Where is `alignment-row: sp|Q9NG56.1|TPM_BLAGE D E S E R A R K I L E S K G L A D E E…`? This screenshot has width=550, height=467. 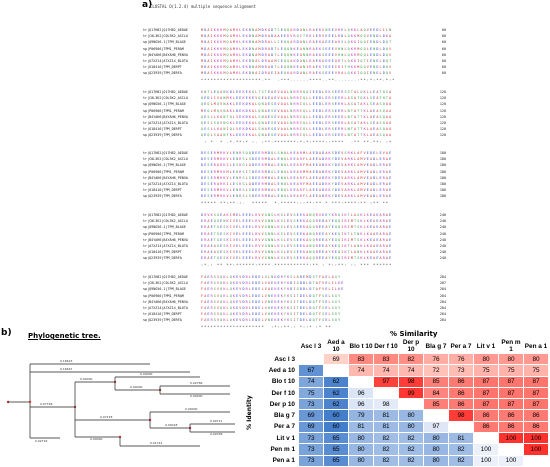
alignment-row: sp|Q9NG56.1|TPM_BLAGE D E S E R A R K I L E S K G L A D E E… is located at coordinates (294, 165).